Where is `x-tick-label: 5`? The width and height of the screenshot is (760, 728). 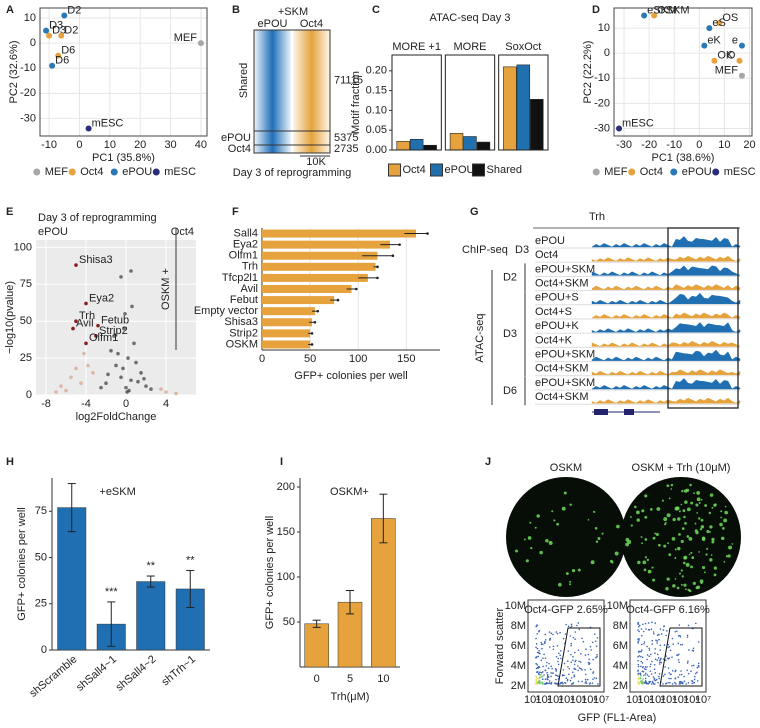 x-tick-label: 5 is located at coordinates (350, 679).